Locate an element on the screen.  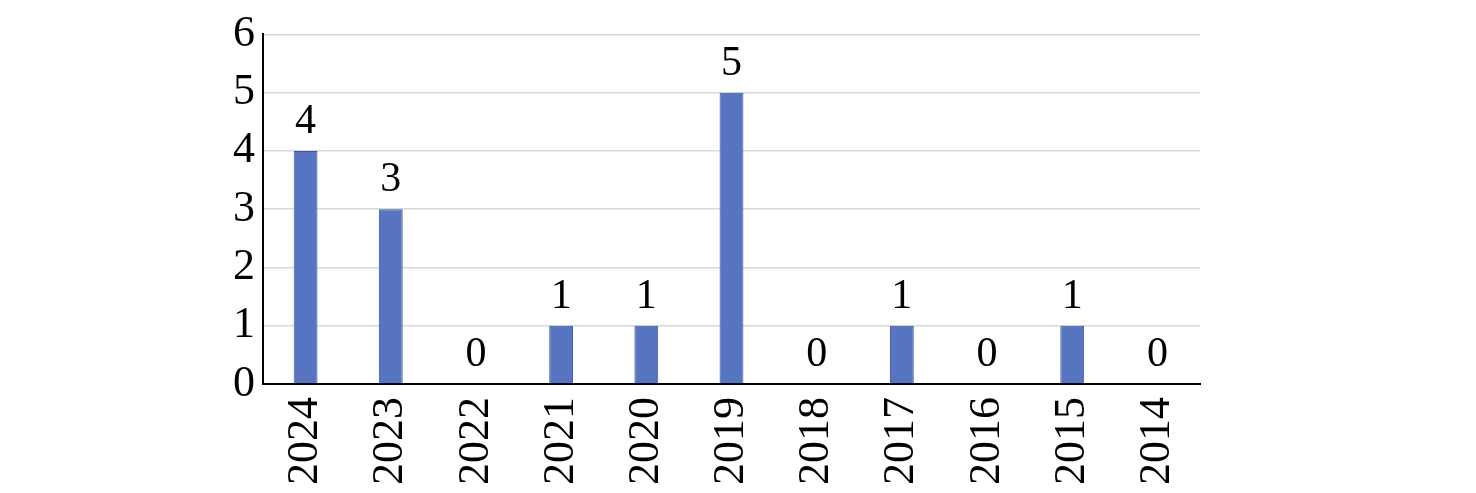
y-tick-label: 5 is located at coordinates (244, 90).